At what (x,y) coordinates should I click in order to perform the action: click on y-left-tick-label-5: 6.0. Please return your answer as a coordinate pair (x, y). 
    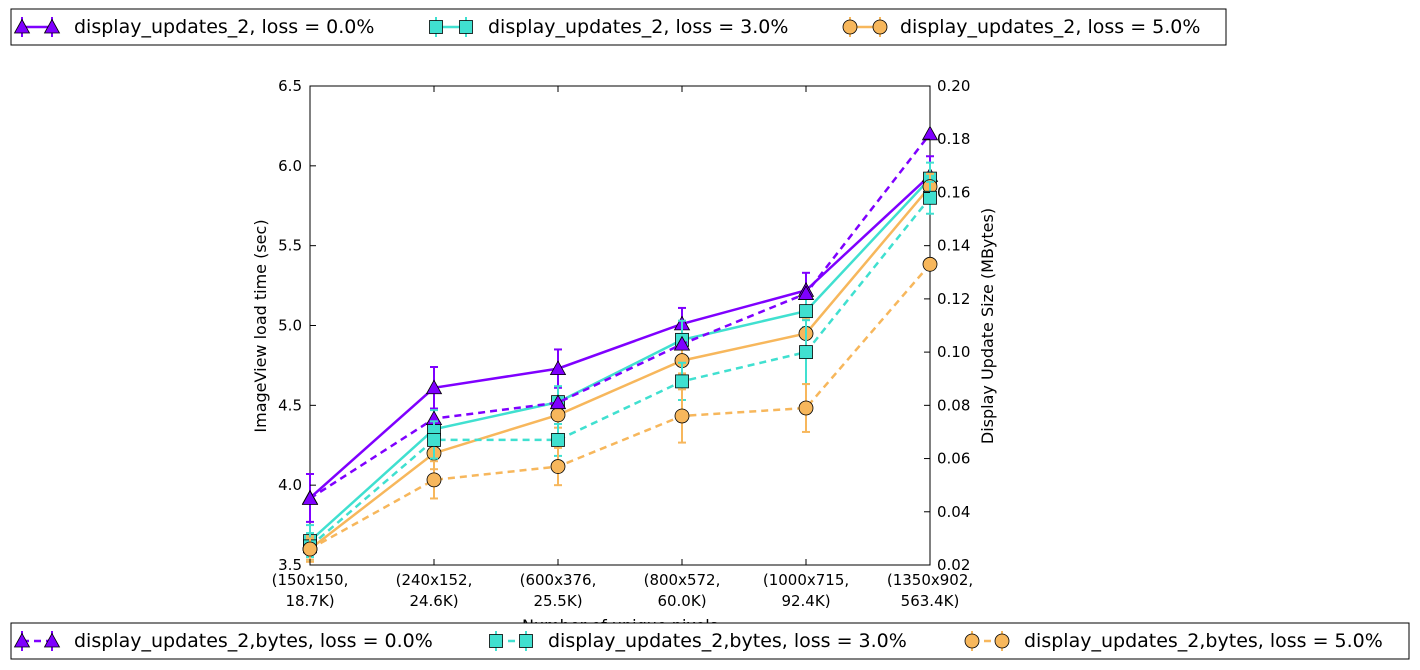
    Looking at the image, I should click on (290, 166).